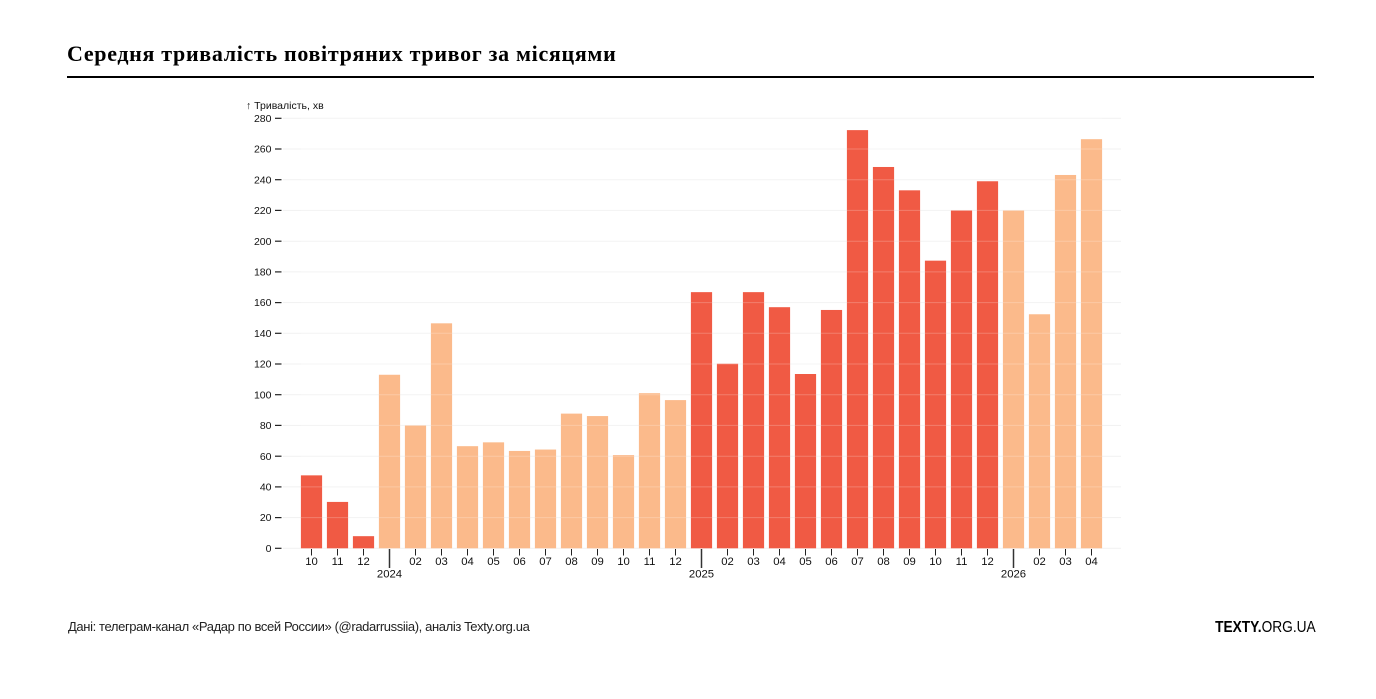 This screenshot has width=1376, height=699. I want to click on svg-text: 160, so click(263, 303).